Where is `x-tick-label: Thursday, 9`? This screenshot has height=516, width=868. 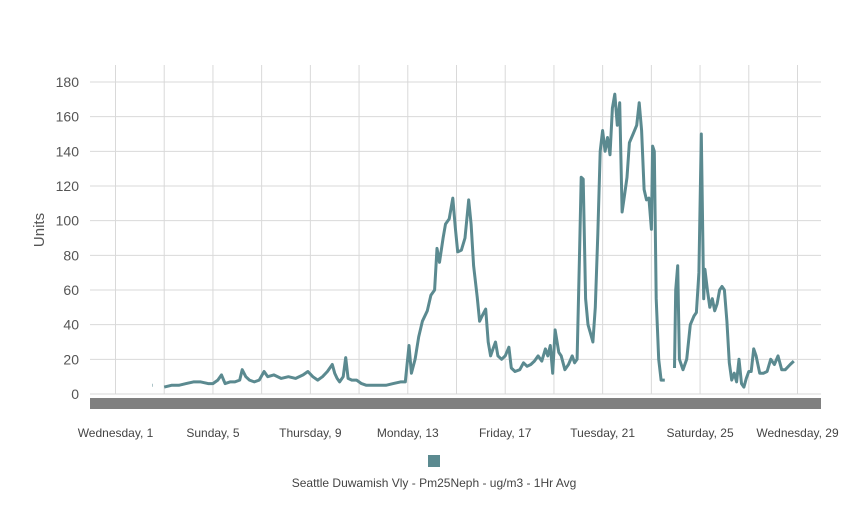 x-tick-label: Thursday, 9 is located at coordinates (310, 433).